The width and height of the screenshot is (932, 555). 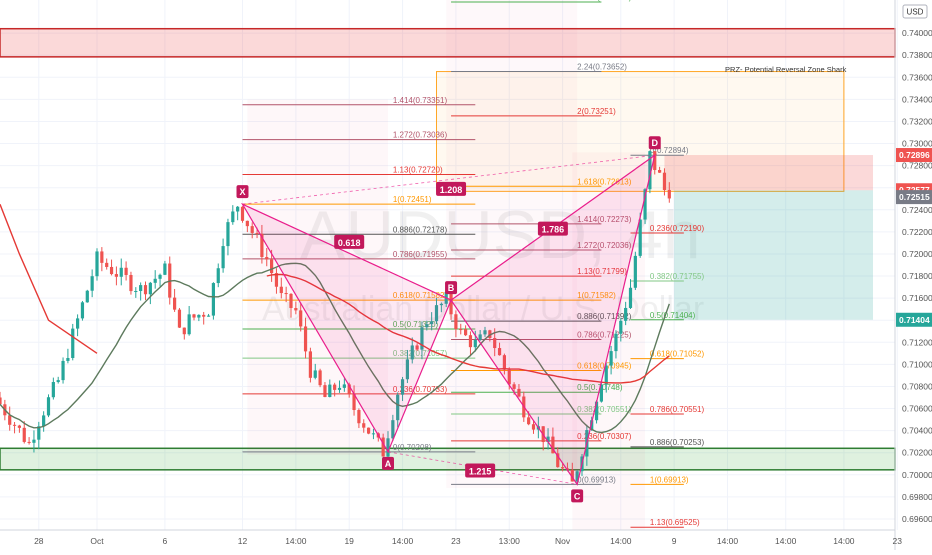 I want to click on fib-label: 1.13(0.71799), so click(x=602, y=271).